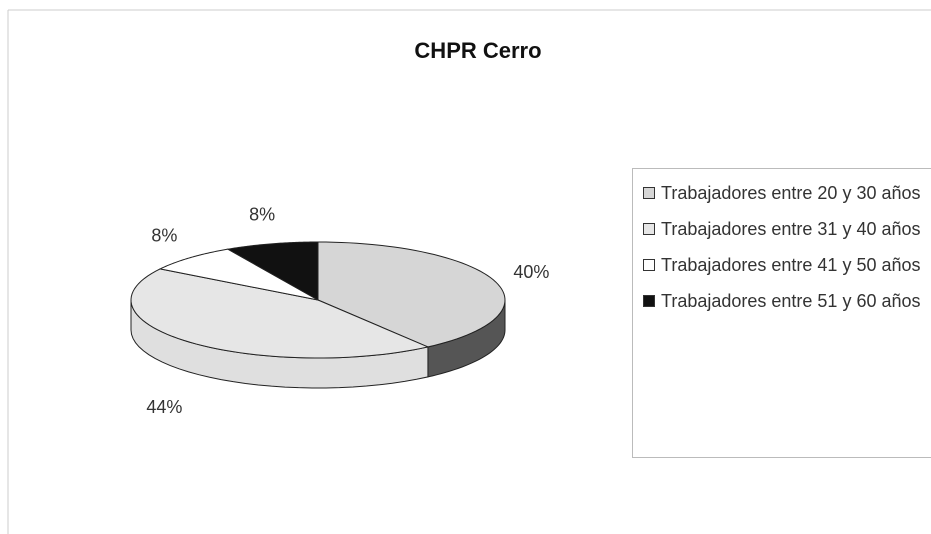 Image resolution: width=931 pixels, height=534 pixels. What do you see at coordinates (164, 407) in the screenshot?
I see `data-label: 44%` at bounding box center [164, 407].